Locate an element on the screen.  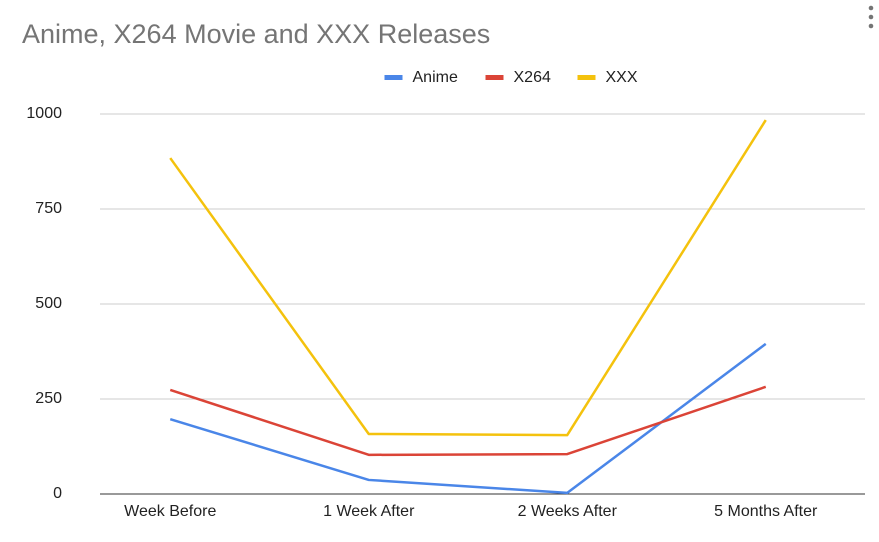
x-tick-label: 2 Weeks After is located at coordinates (568, 511).